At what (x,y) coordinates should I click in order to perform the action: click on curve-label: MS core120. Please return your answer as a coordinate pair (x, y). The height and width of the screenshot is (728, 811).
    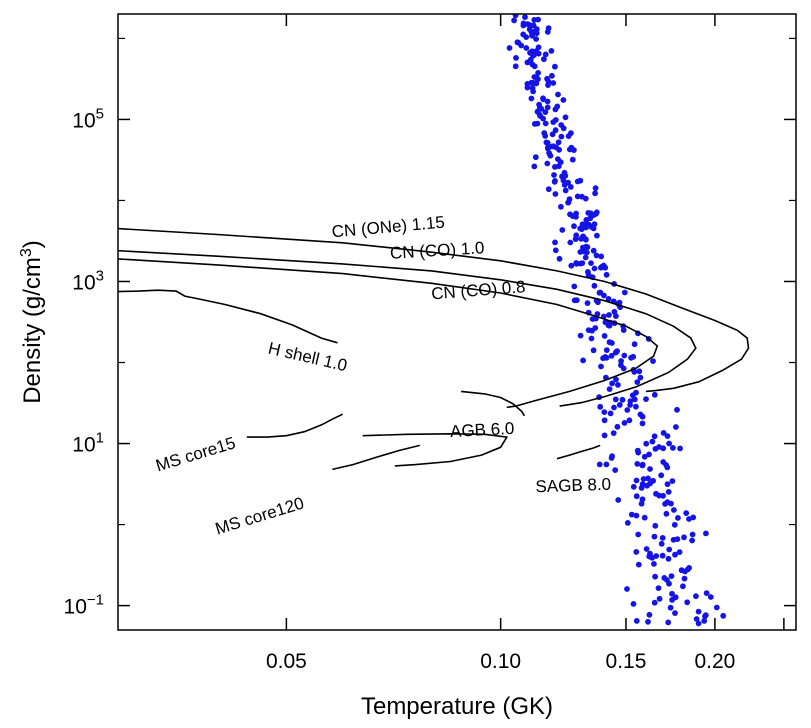
    Looking at the image, I should click on (259, 516).